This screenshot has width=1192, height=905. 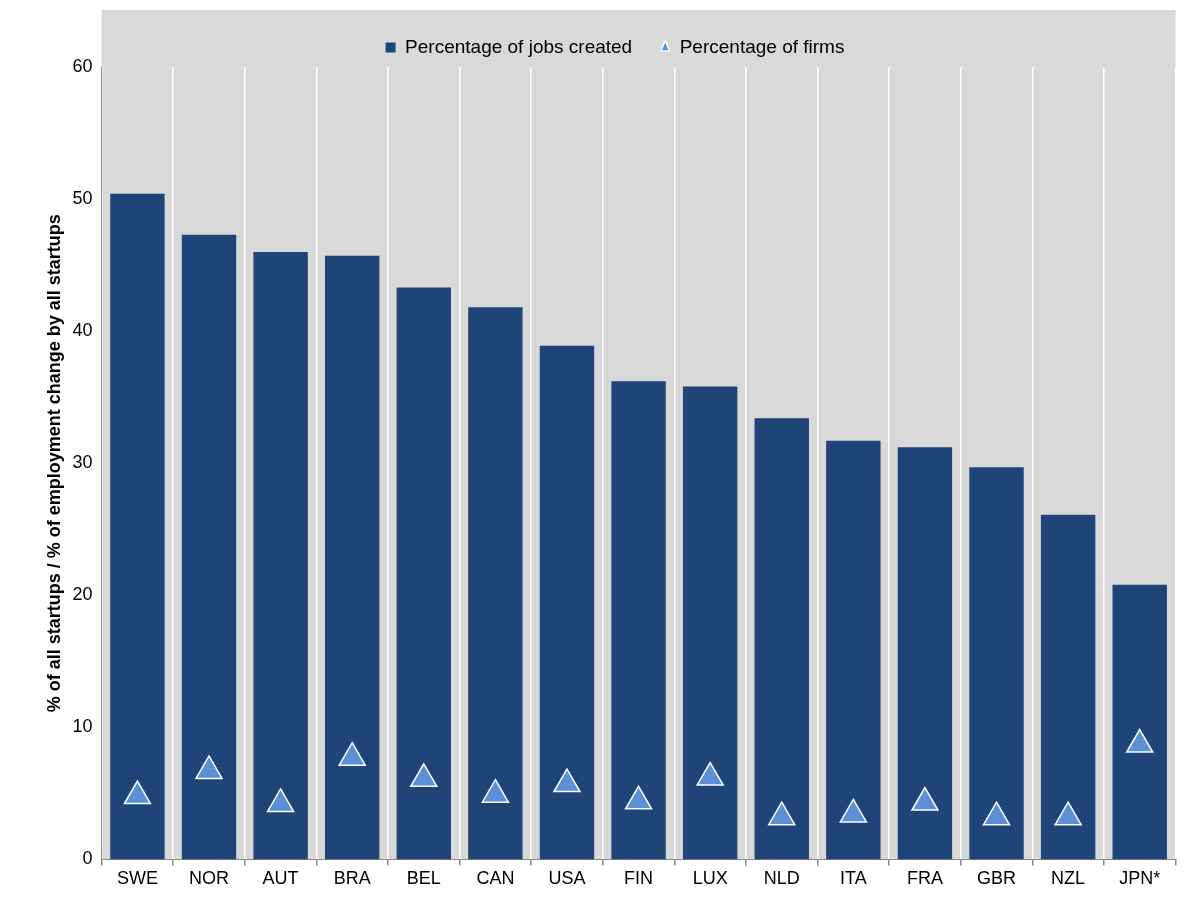 I want to click on y-tick-label: 50, so click(x=82, y=198).